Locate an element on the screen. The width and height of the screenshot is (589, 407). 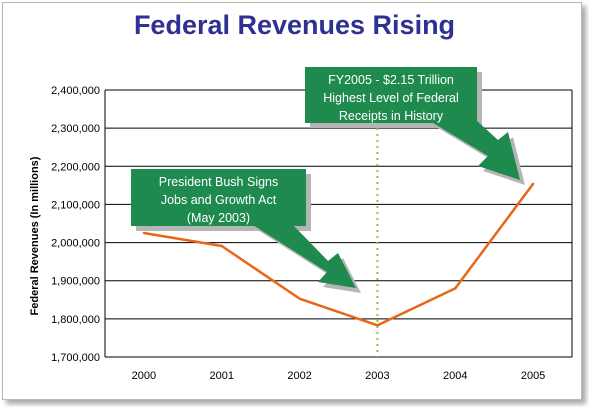
y-tick-label: 2,400,000 is located at coordinates (75, 91).